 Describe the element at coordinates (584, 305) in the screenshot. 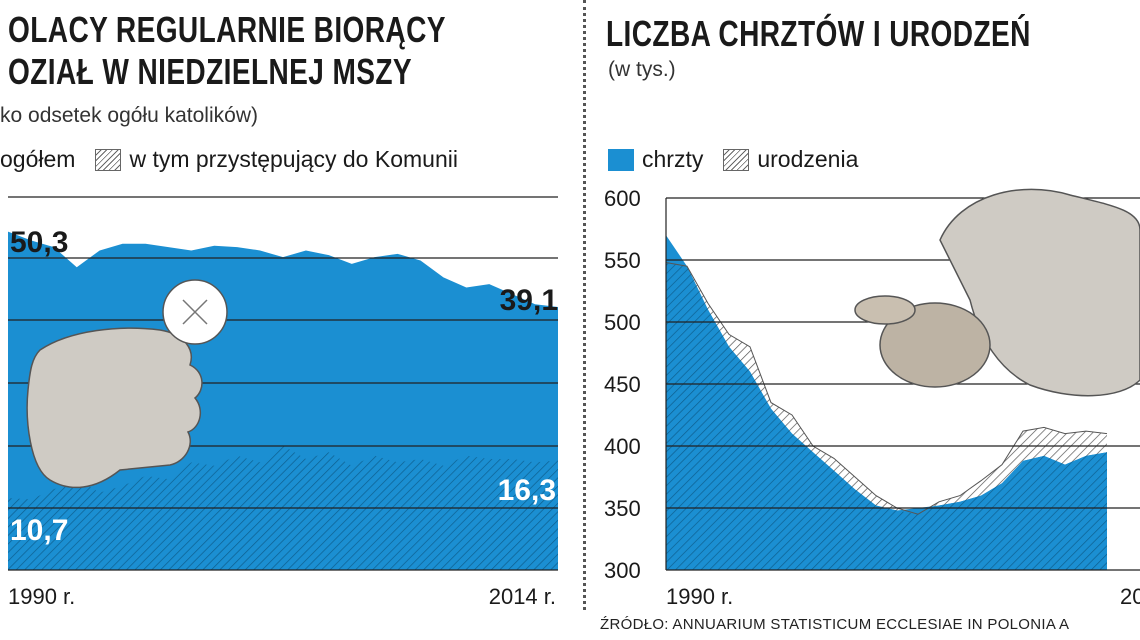

I see `panel-divider` at that location.